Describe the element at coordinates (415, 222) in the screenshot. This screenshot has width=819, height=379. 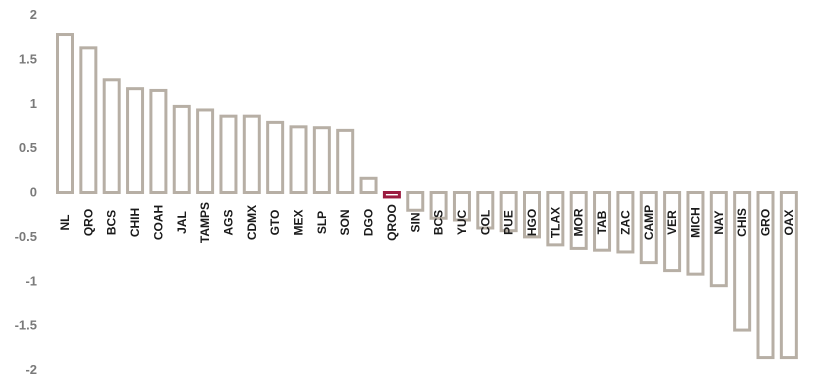
I see `category-label: SIN` at that location.